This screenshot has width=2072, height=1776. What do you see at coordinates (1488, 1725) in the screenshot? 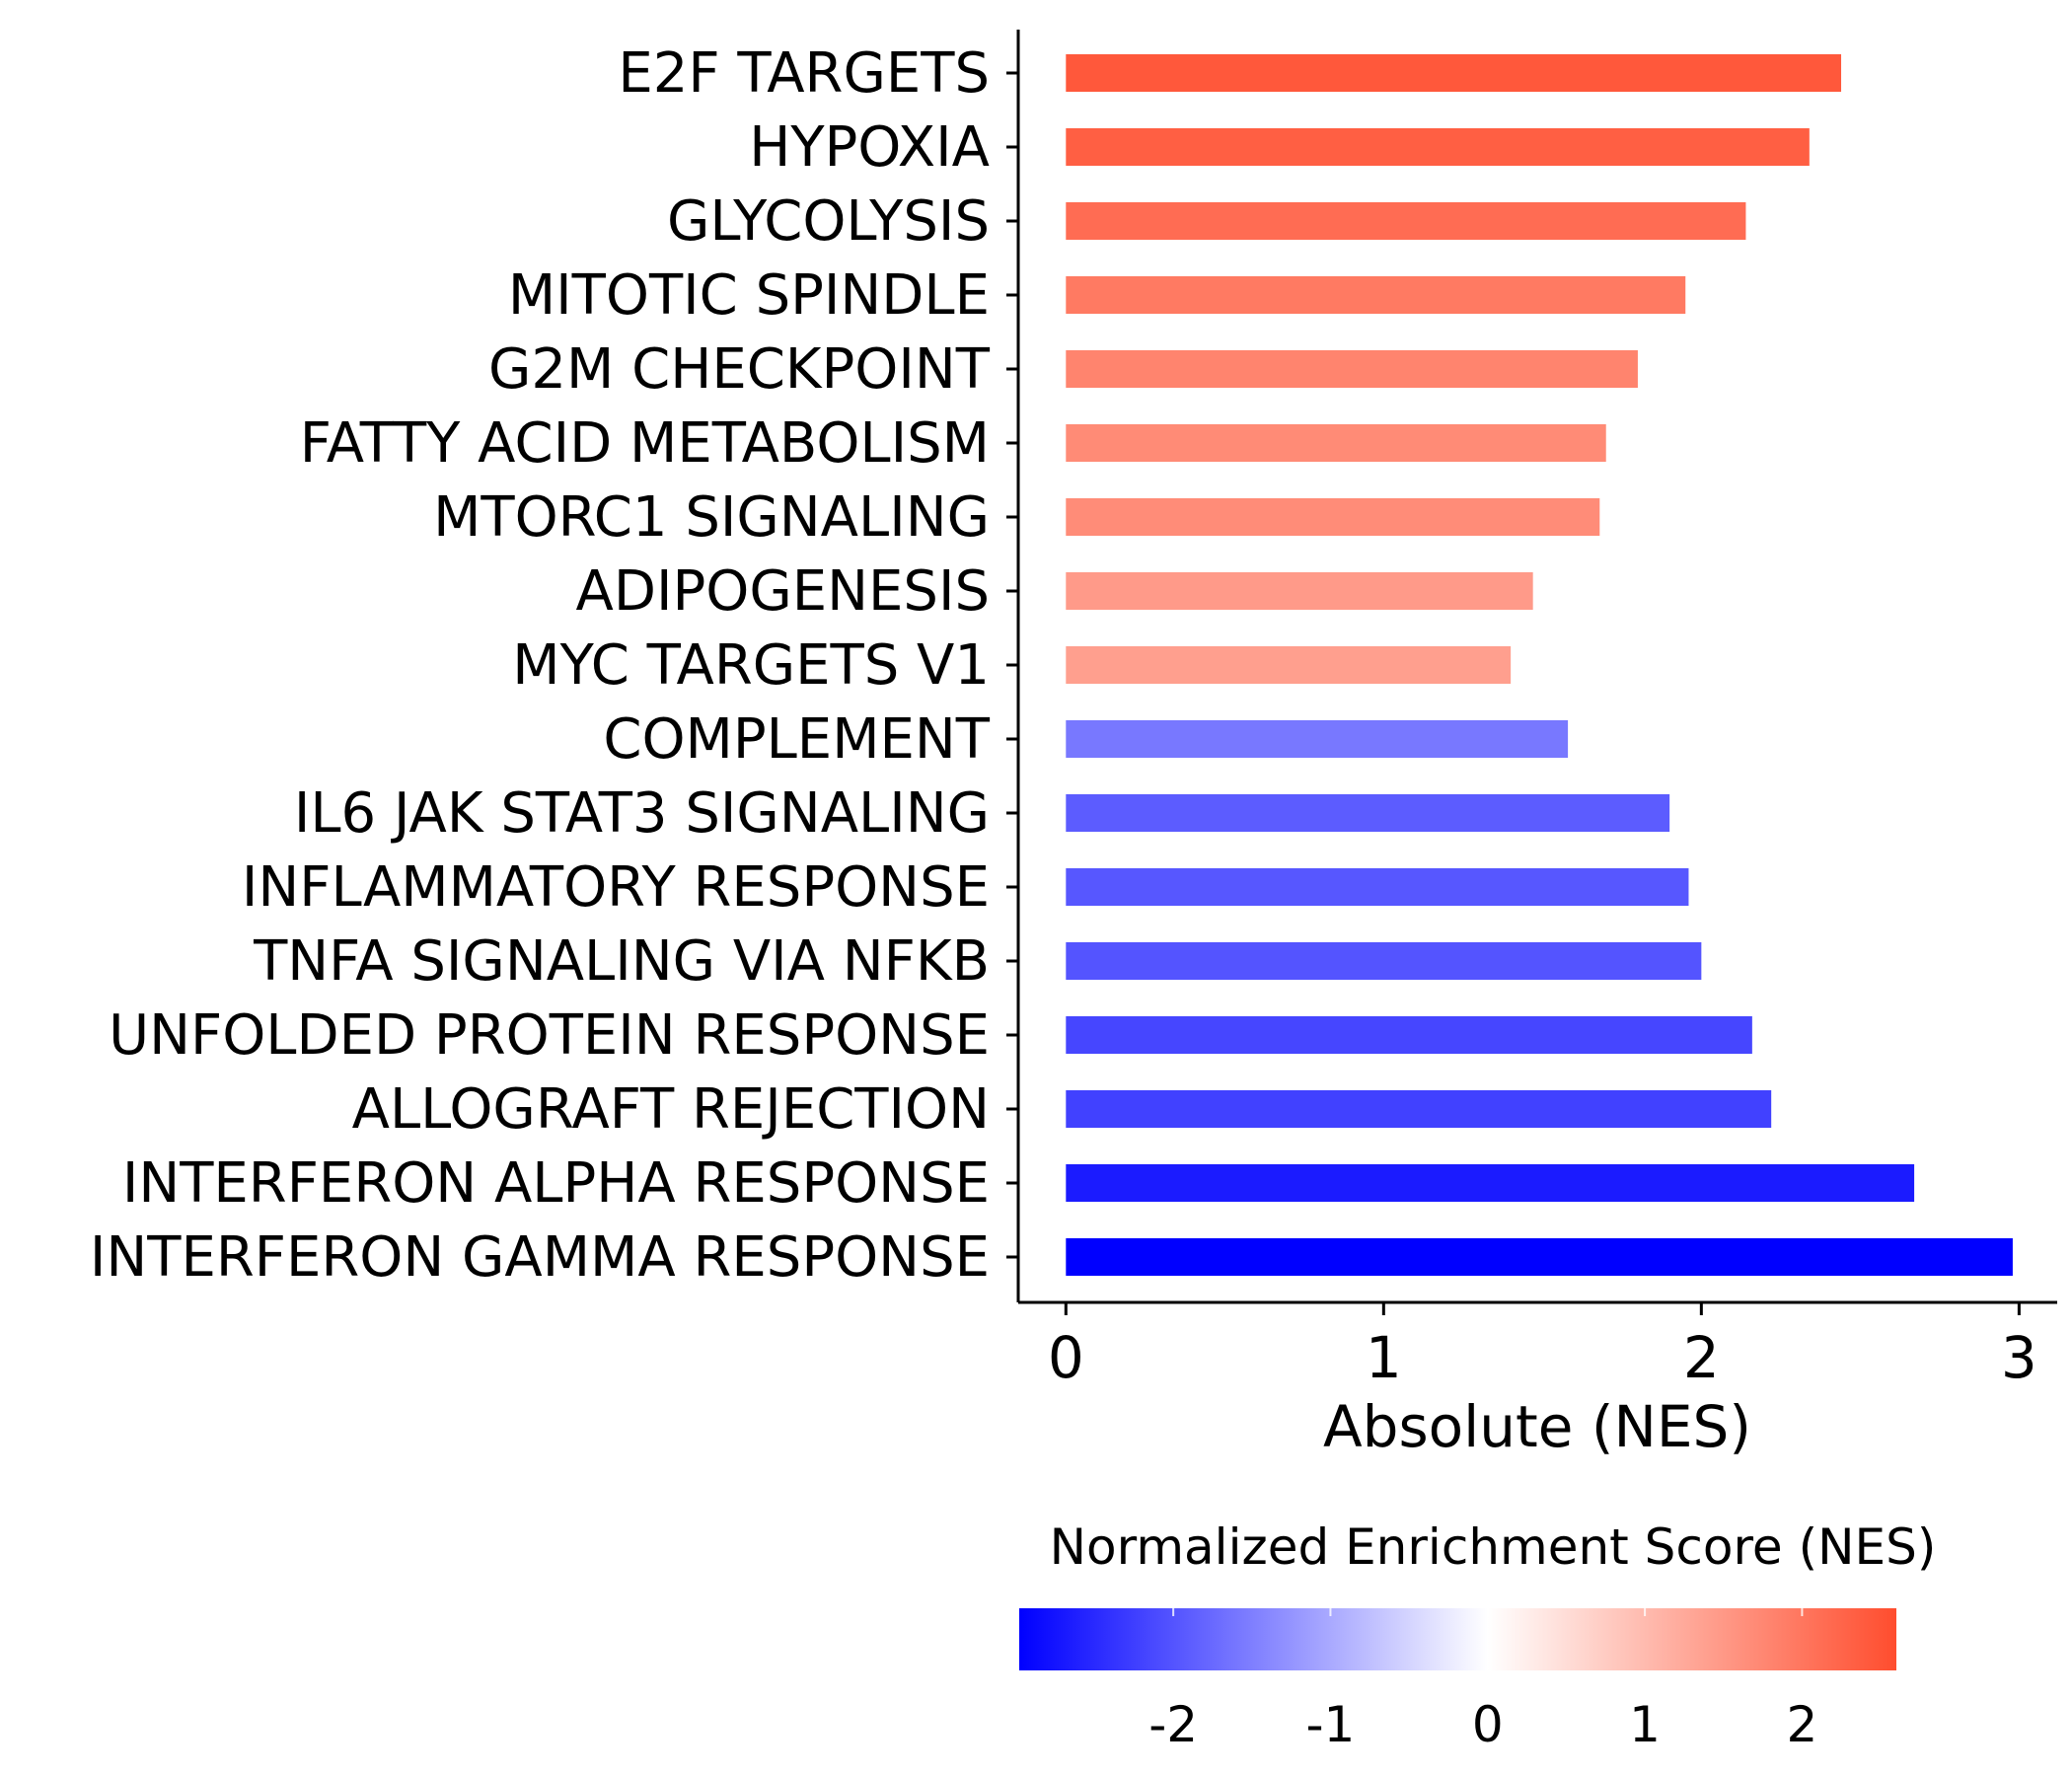
I see `colorbar-tick-label: 0` at bounding box center [1488, 1725].